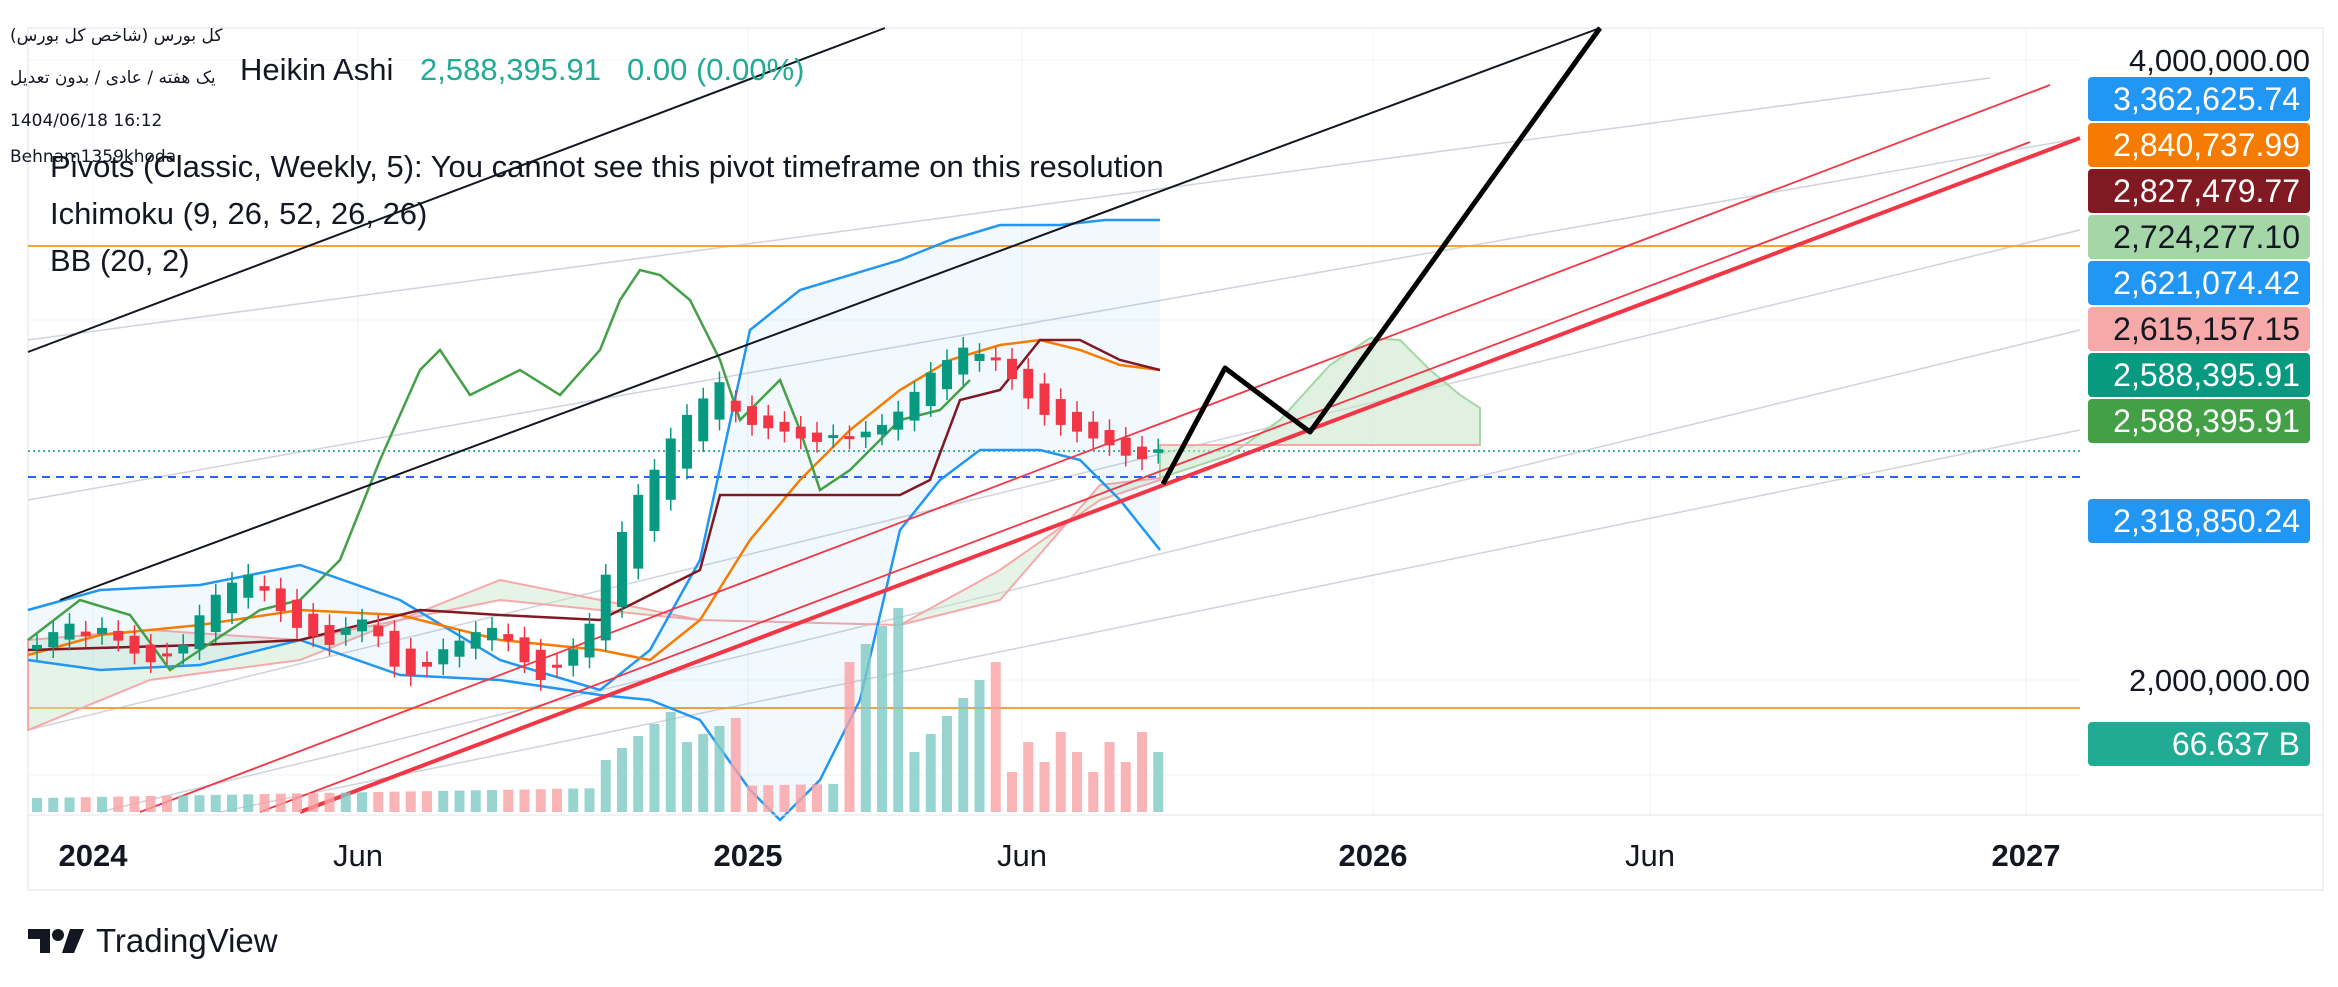 This screenshot has width=2338, height=987. Describe the element at coordinates (2206, 191) in the screenshot. I see `svg-text: 2,827,479.77` at that location.